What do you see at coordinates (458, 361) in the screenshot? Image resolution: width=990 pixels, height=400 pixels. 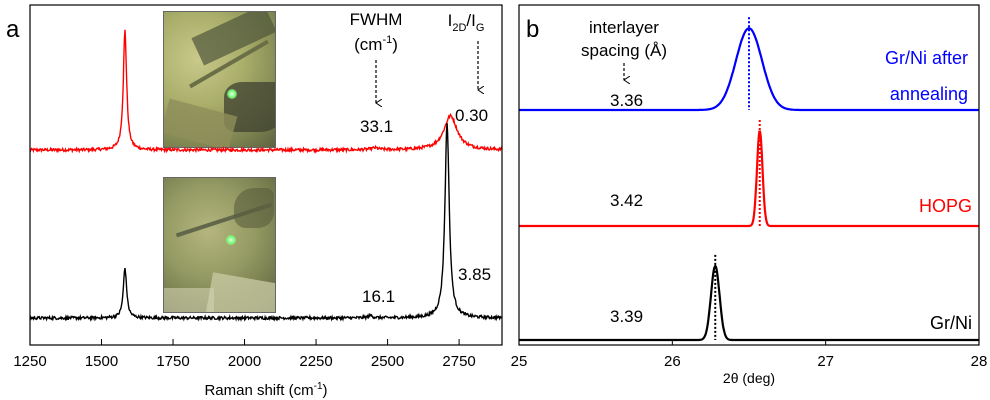 I see `a-xtick-label: 2750` at bounding box center [458, 361].